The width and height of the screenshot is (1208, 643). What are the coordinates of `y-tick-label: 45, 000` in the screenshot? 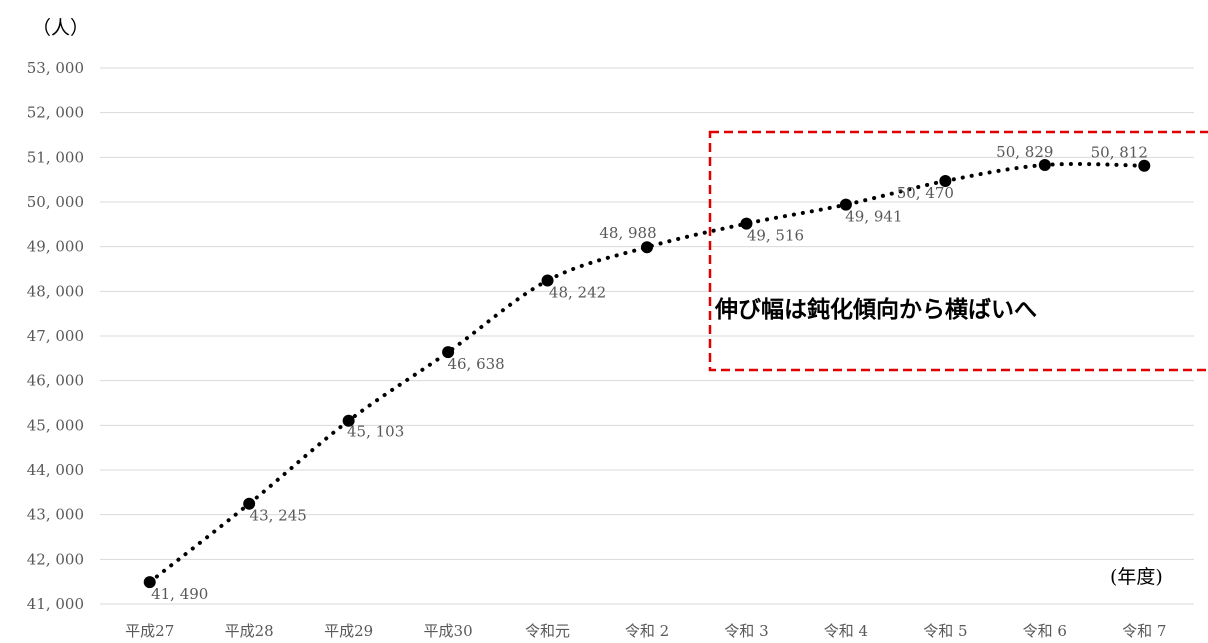 It's located at (55, 425).